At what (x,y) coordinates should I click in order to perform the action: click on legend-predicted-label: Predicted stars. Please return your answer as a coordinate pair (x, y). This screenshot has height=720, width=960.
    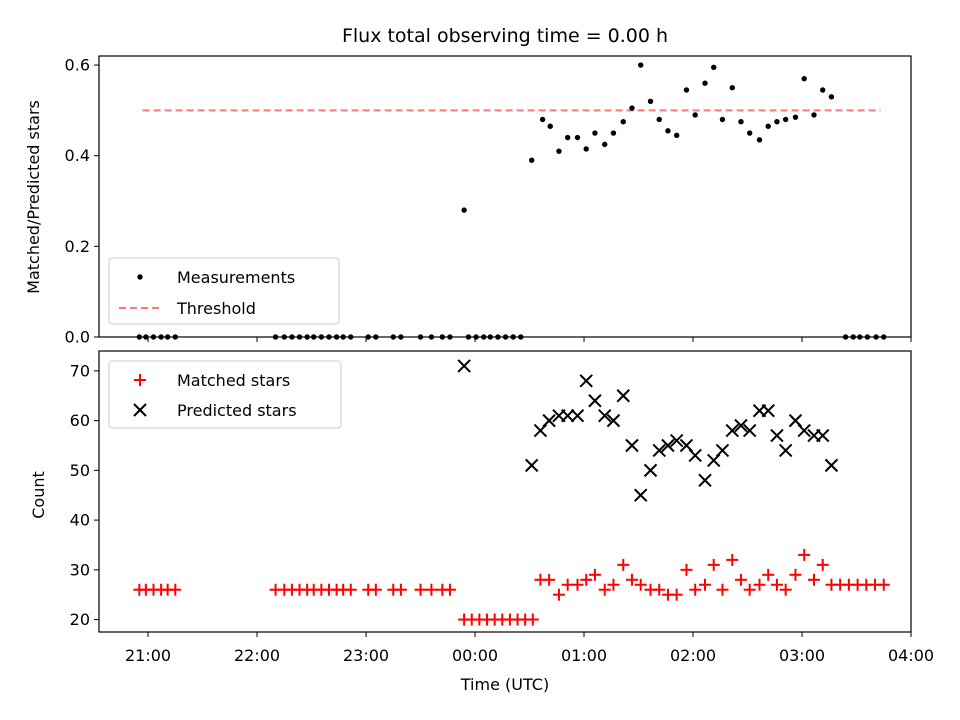
    Looking at the image, I should click on (237, 410).